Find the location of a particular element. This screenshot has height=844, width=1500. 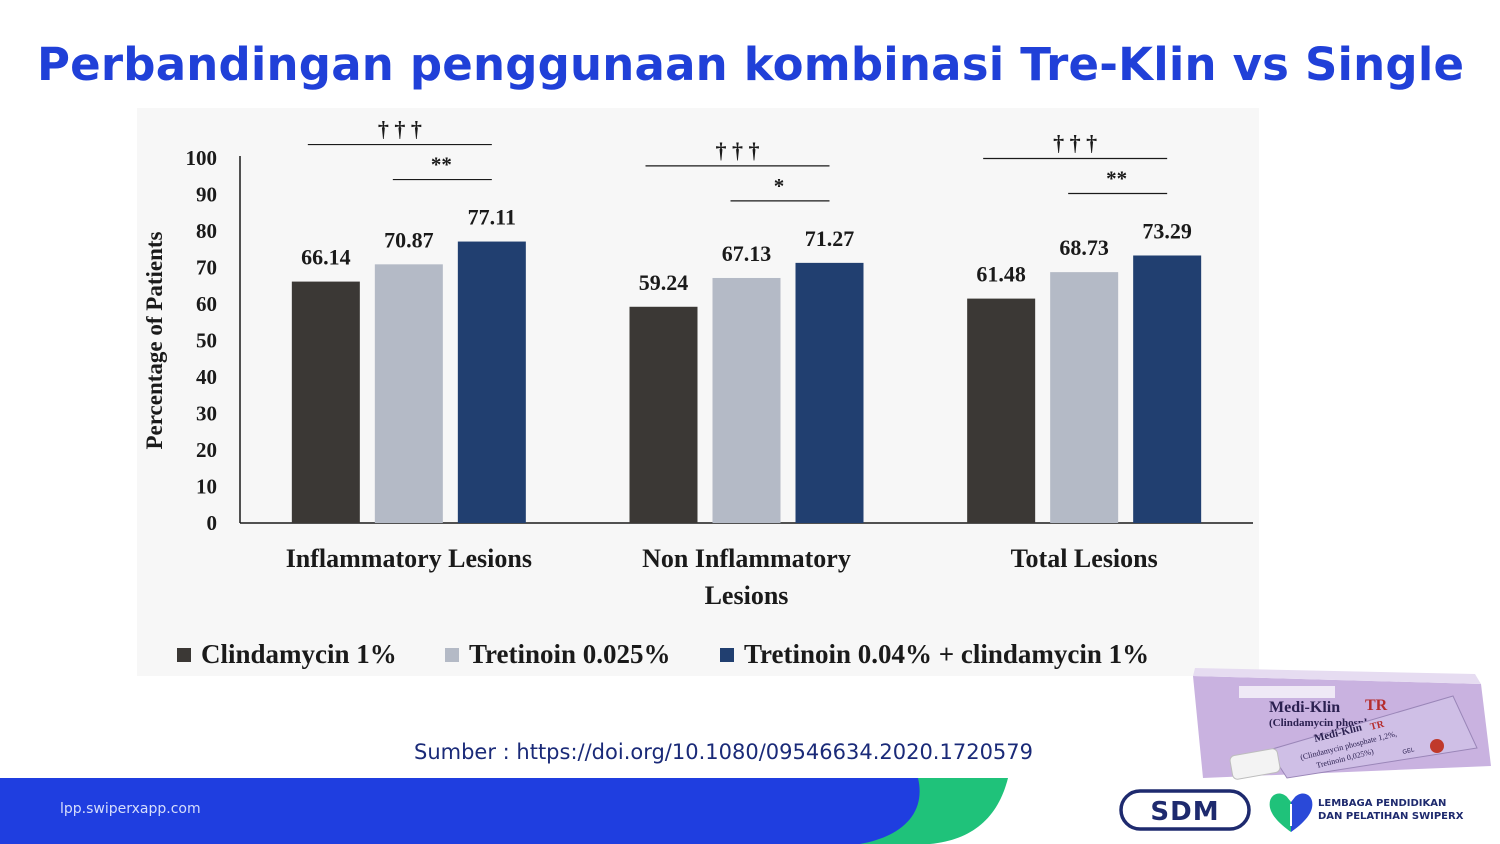

product-brand: Medi-Klin is located at coordinates (1304, 707).